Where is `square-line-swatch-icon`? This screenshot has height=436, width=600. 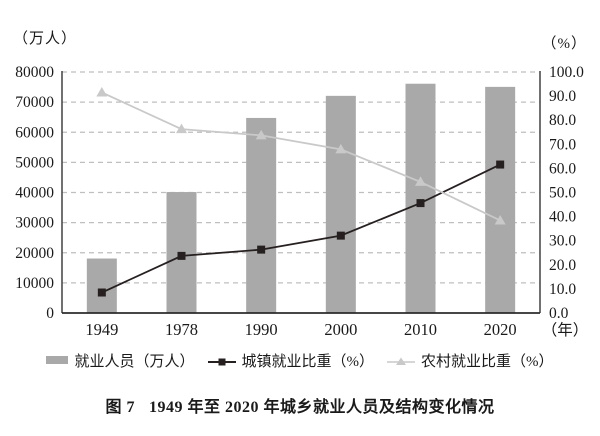
square-line-swatch-icon is located at coordinates (221, 360).